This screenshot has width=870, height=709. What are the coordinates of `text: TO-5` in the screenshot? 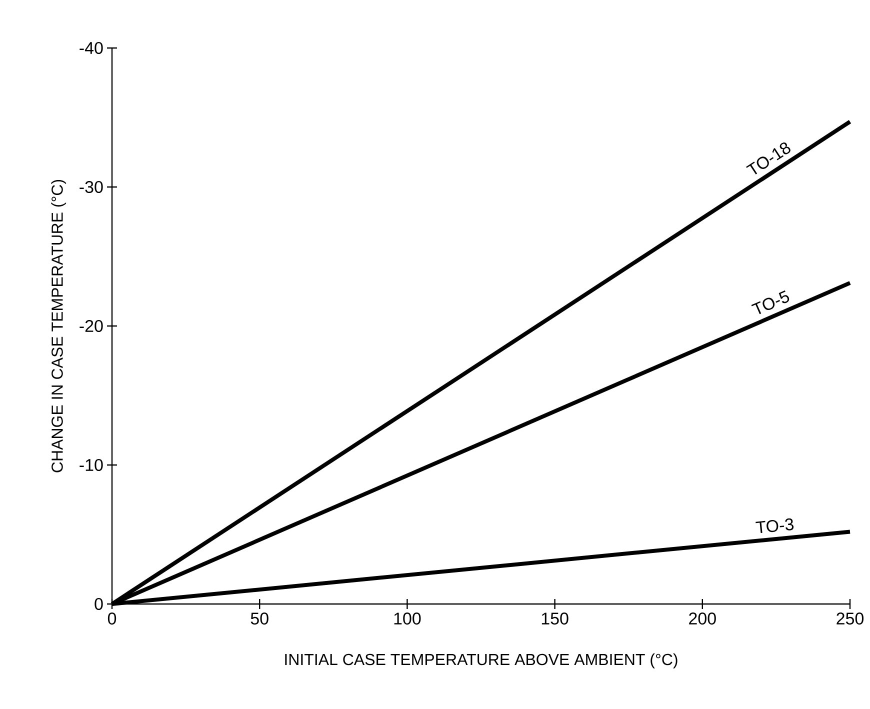 It's located at (770, 302).